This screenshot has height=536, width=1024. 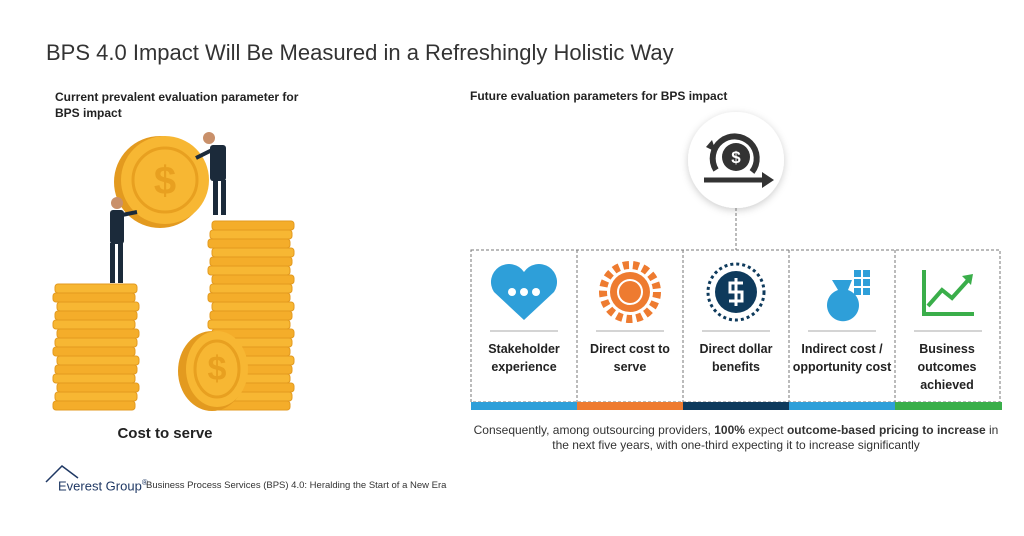 I want to click on gear-ring, so click(x=630, y=292).